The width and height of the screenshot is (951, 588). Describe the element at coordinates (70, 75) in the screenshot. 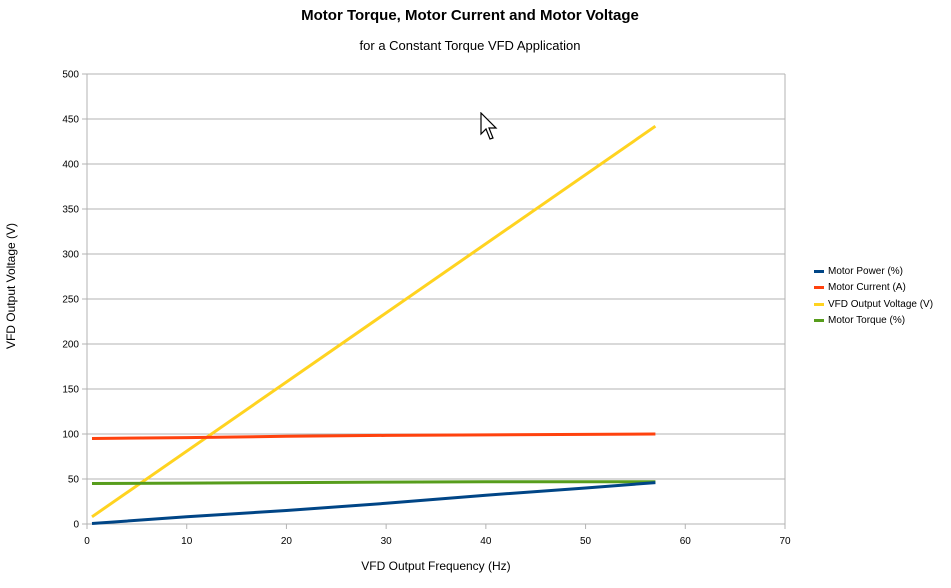

I see `y-tick-label: 500` at that location.